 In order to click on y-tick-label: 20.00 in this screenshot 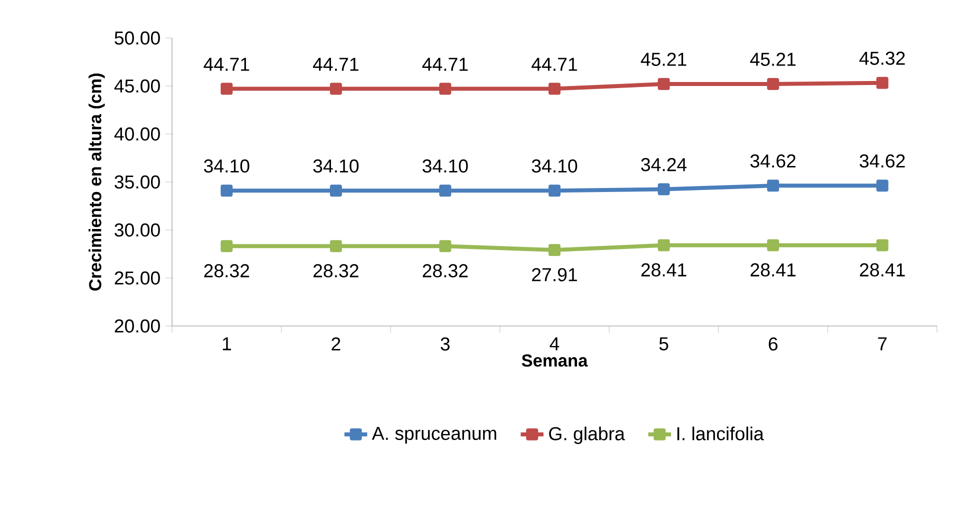, I will do `click(137, 326)`.